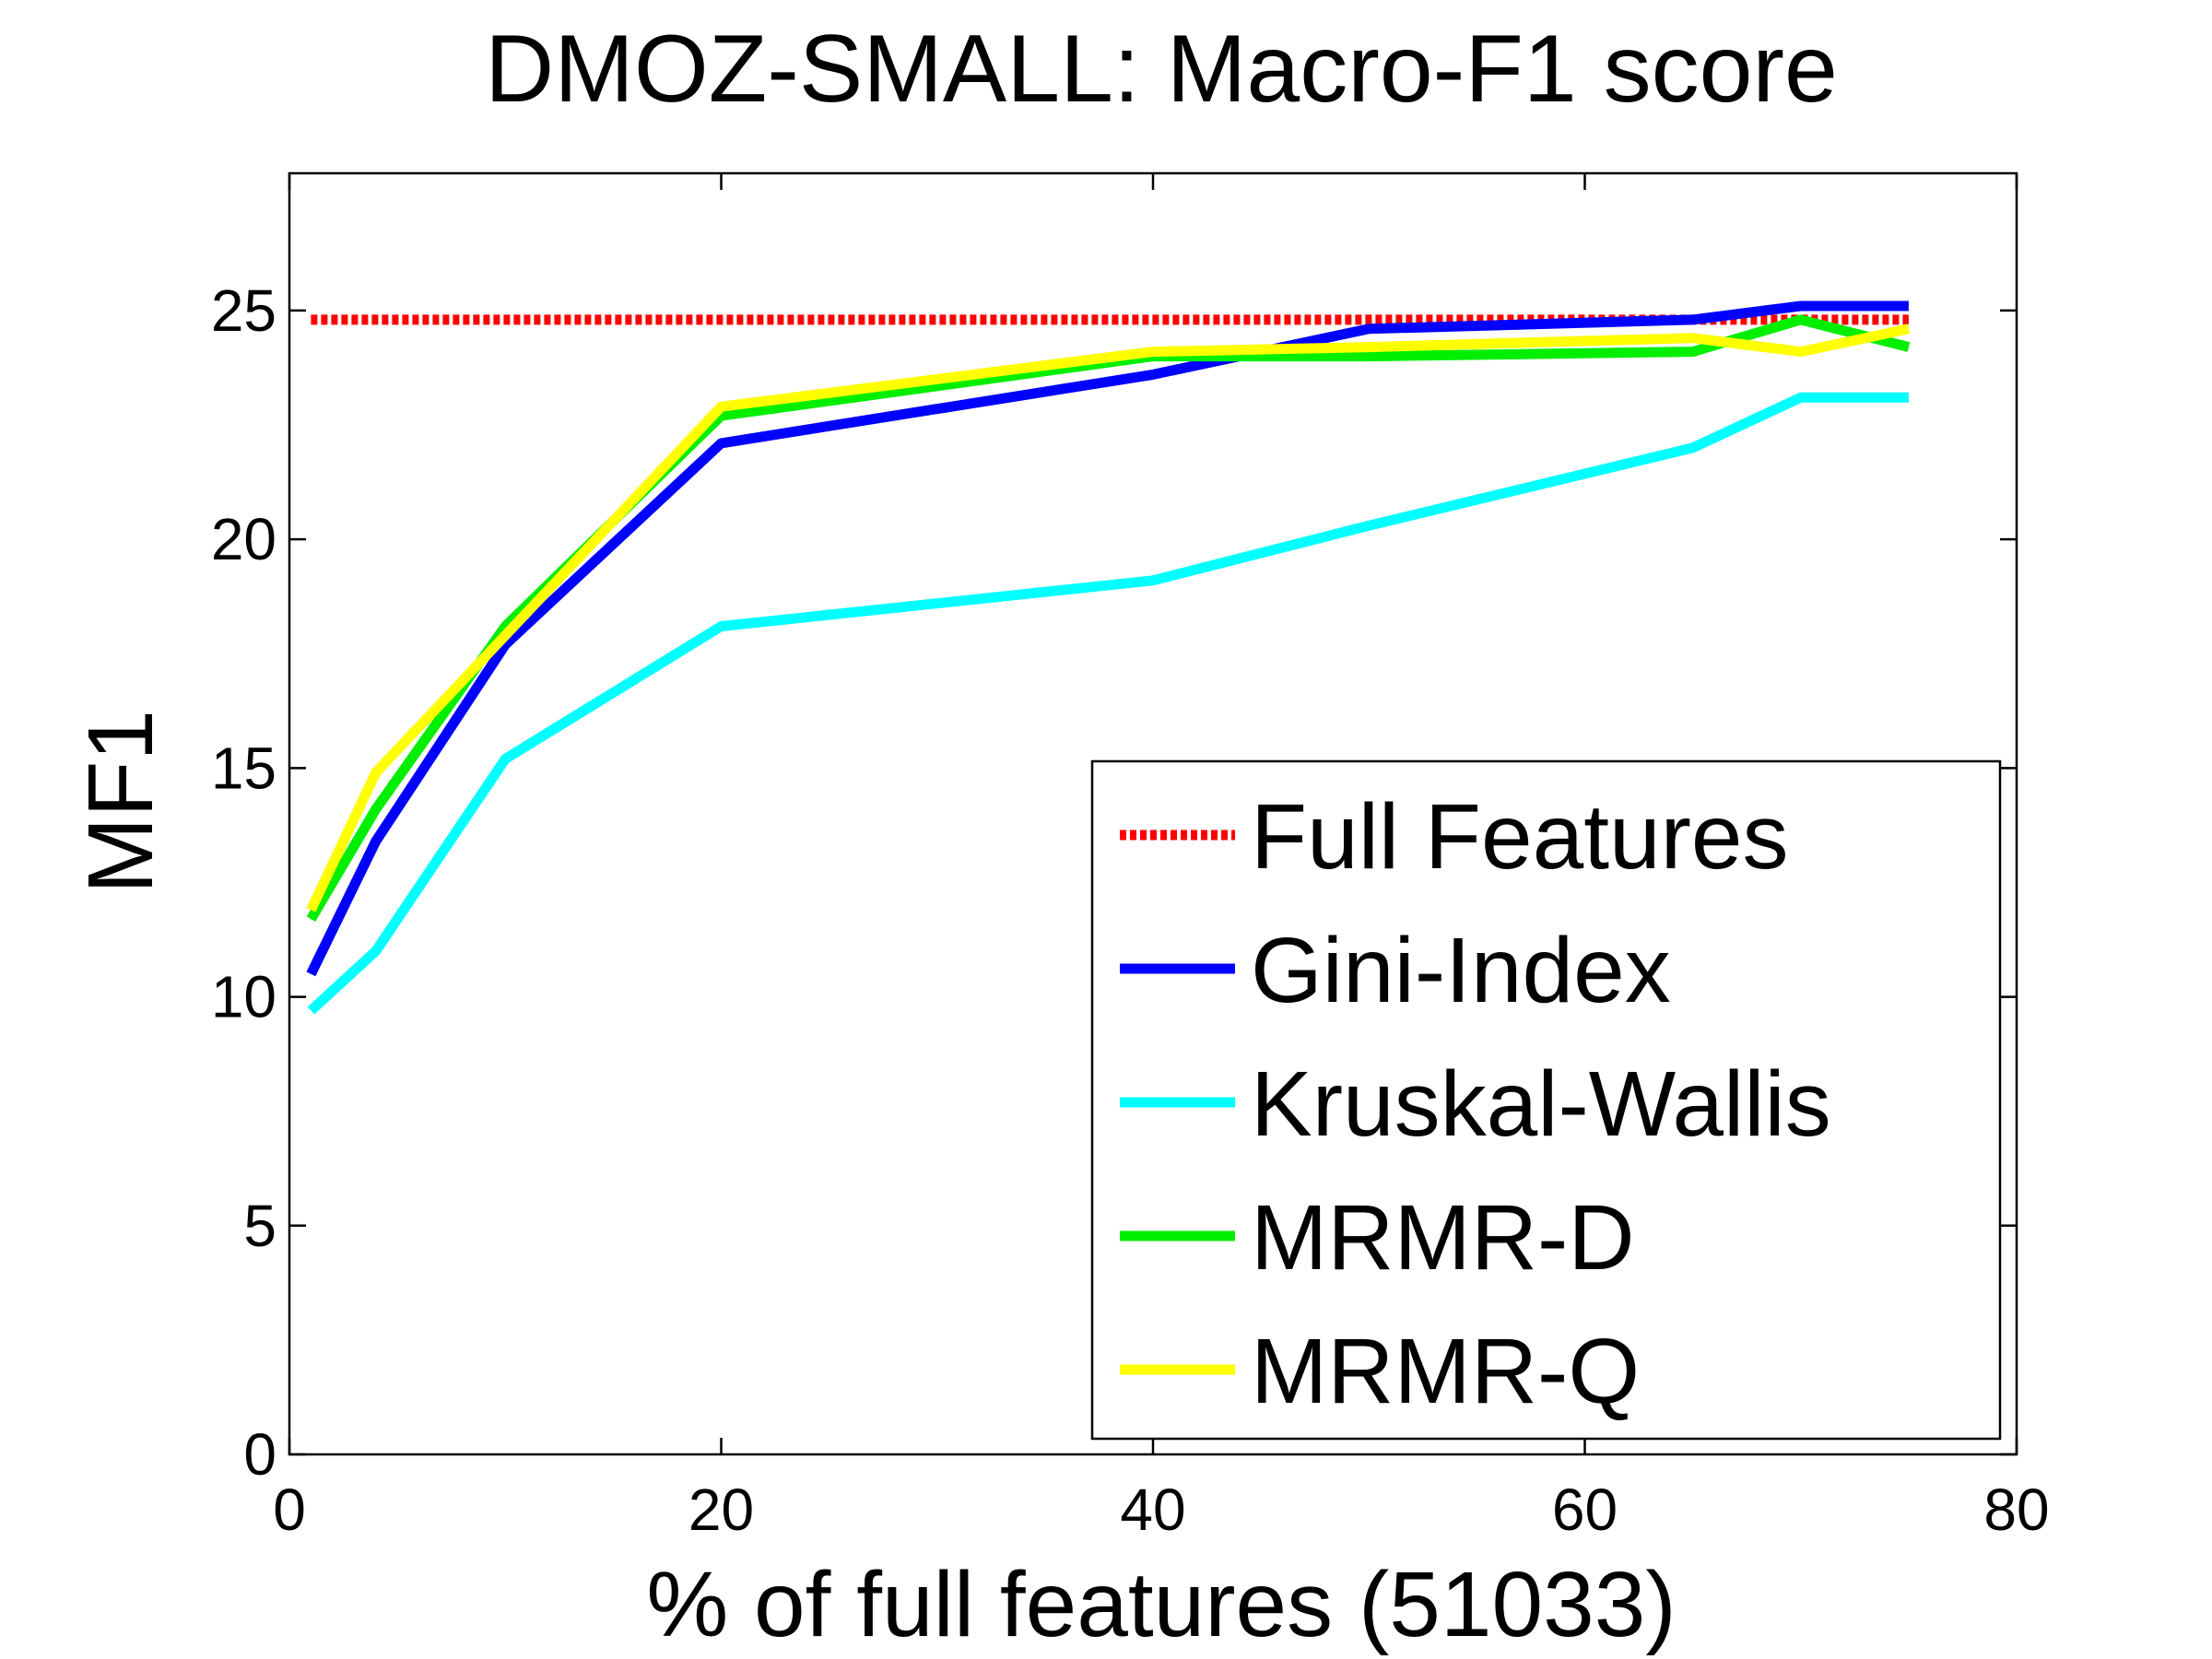 Image resolution: width=2212 pixels, height=1659 pixels. I want to click on x-tick-label: 80, so click(2016, 1510).